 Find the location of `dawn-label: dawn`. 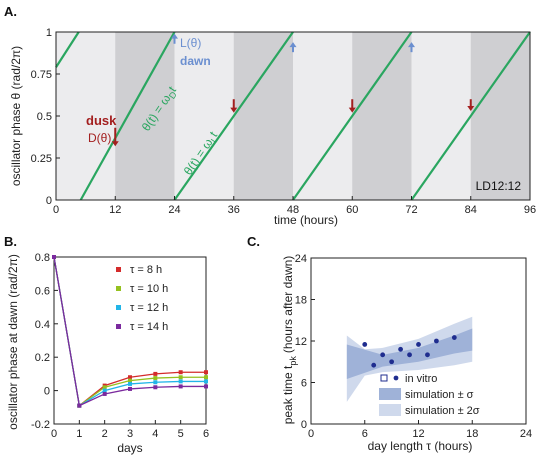

dawn-label: dawn is located at coordinates (195, 61).